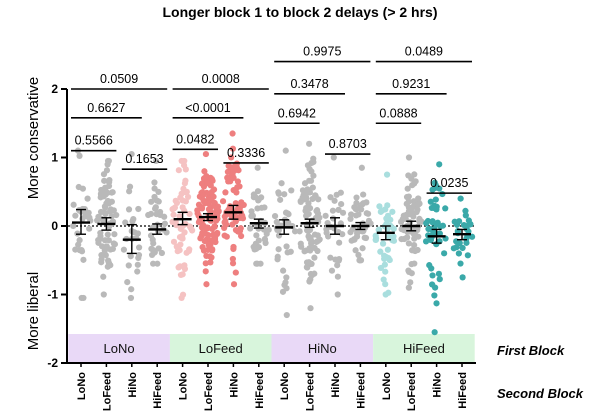 This screenshot has width=597, height=414. I want to click on comparison-pvalue: 0.1653, so click(144, 159).